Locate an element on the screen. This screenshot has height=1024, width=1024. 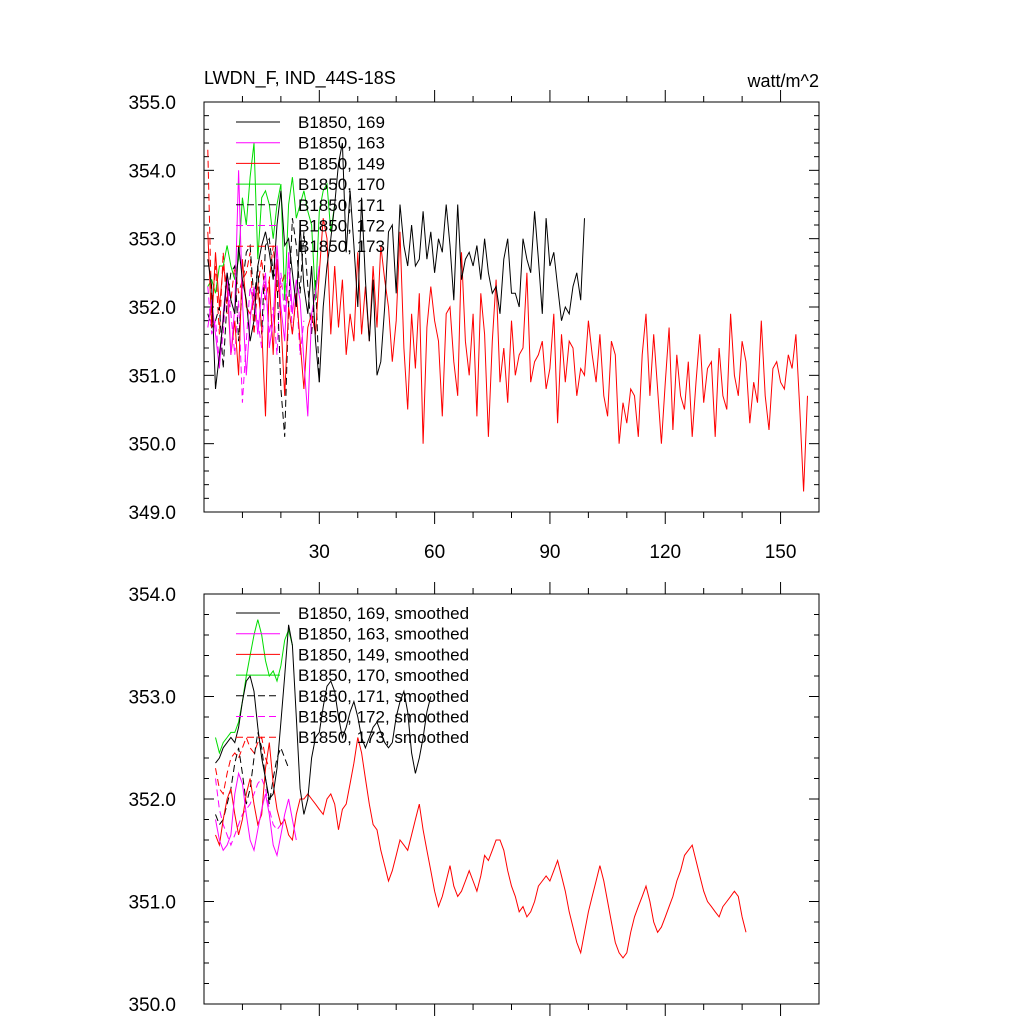
top-legend-label: B1850, 149 is located at coordinates (341, 163).